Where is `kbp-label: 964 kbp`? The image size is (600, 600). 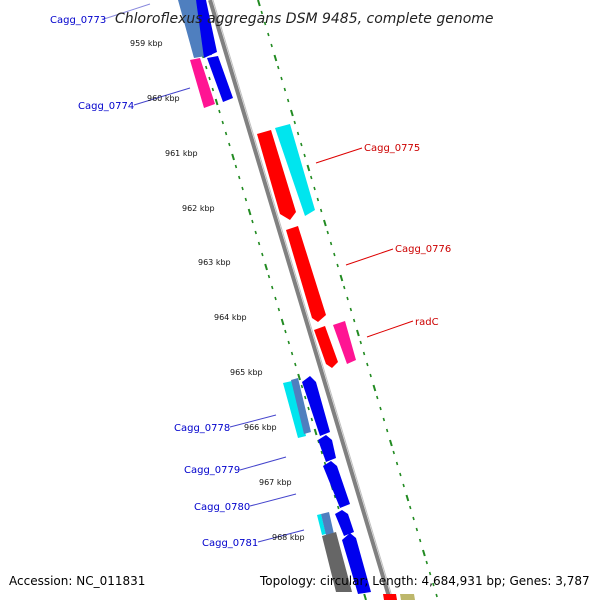 kbp-label: 964 kbp is located at coordinates (230, 317).